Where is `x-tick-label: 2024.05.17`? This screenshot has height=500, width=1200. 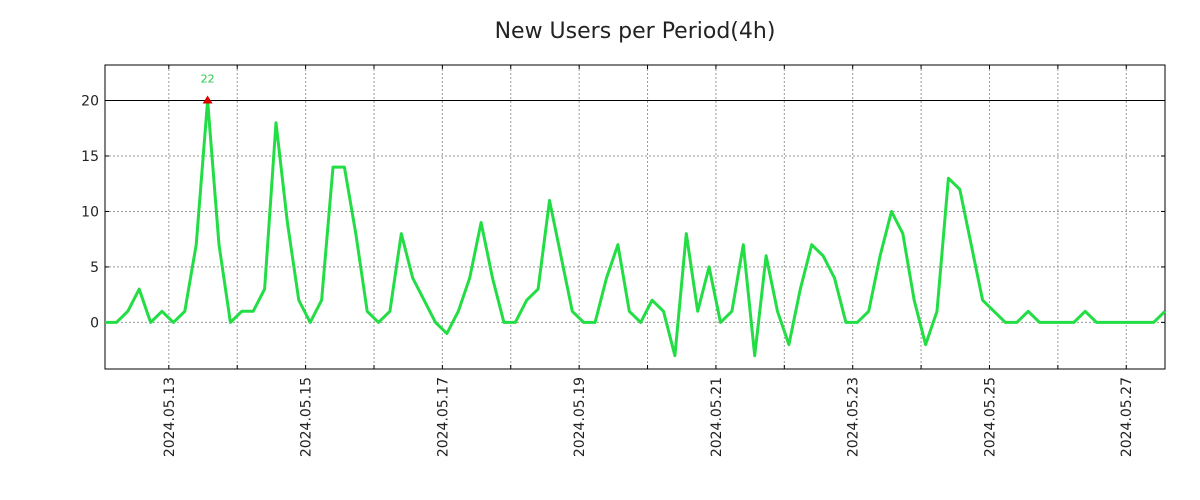
x-tick-label: 2024.05.17 is located at coordinates (443, 417).